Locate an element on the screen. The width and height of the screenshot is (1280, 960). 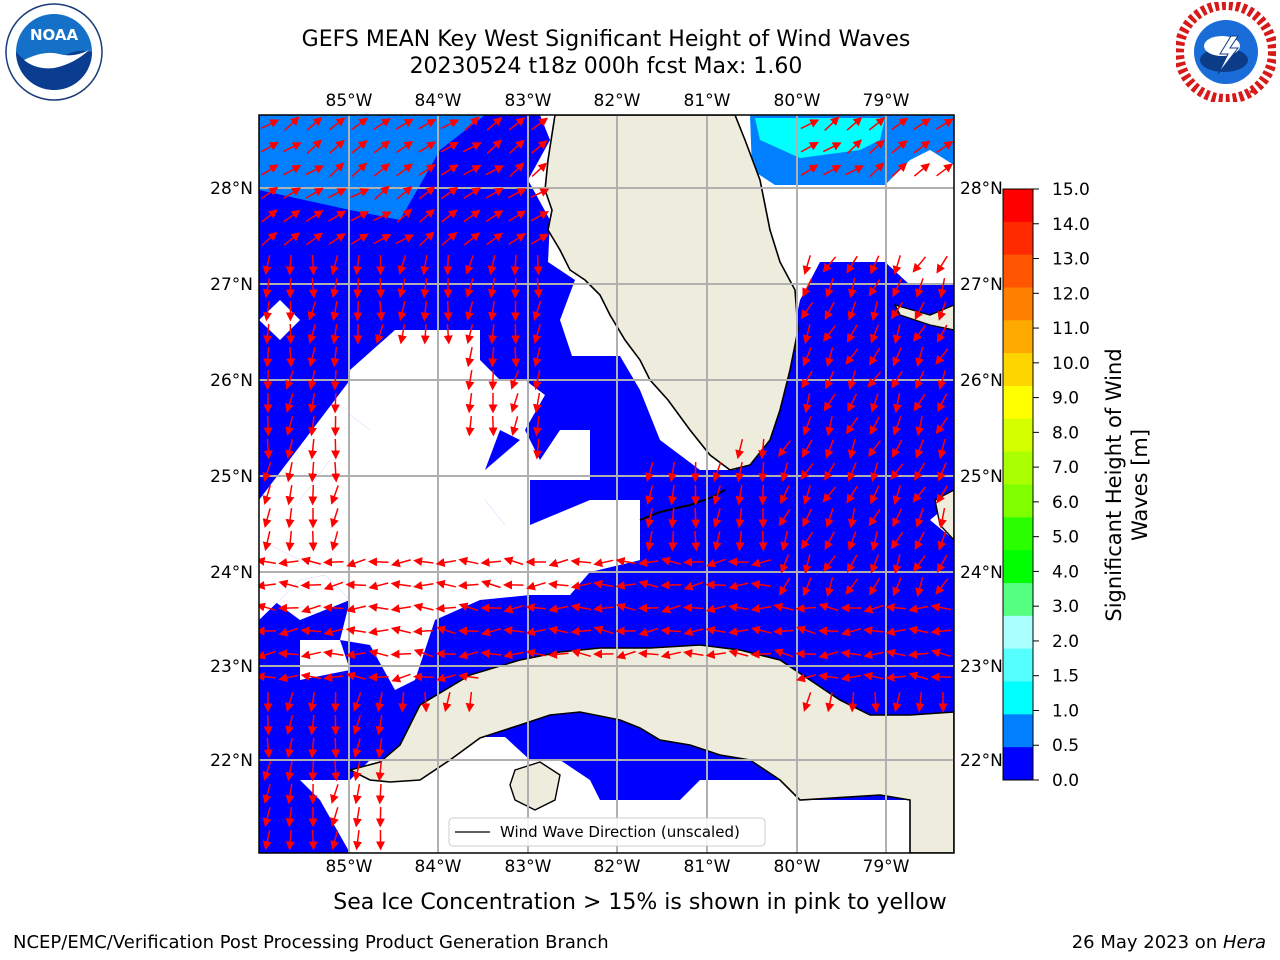
lon-label-bottom: 83°W is located at coordinates (528, 867).